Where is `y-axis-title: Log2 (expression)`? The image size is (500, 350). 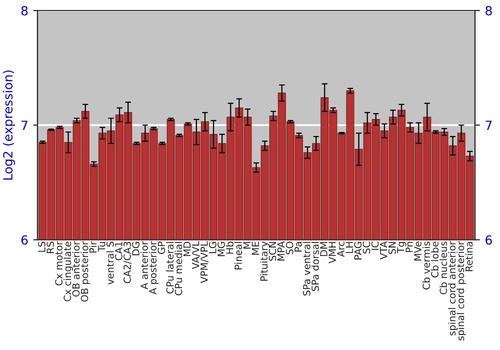 y-axis-title: Log2 (expression) is located at coordinates (8, 125).